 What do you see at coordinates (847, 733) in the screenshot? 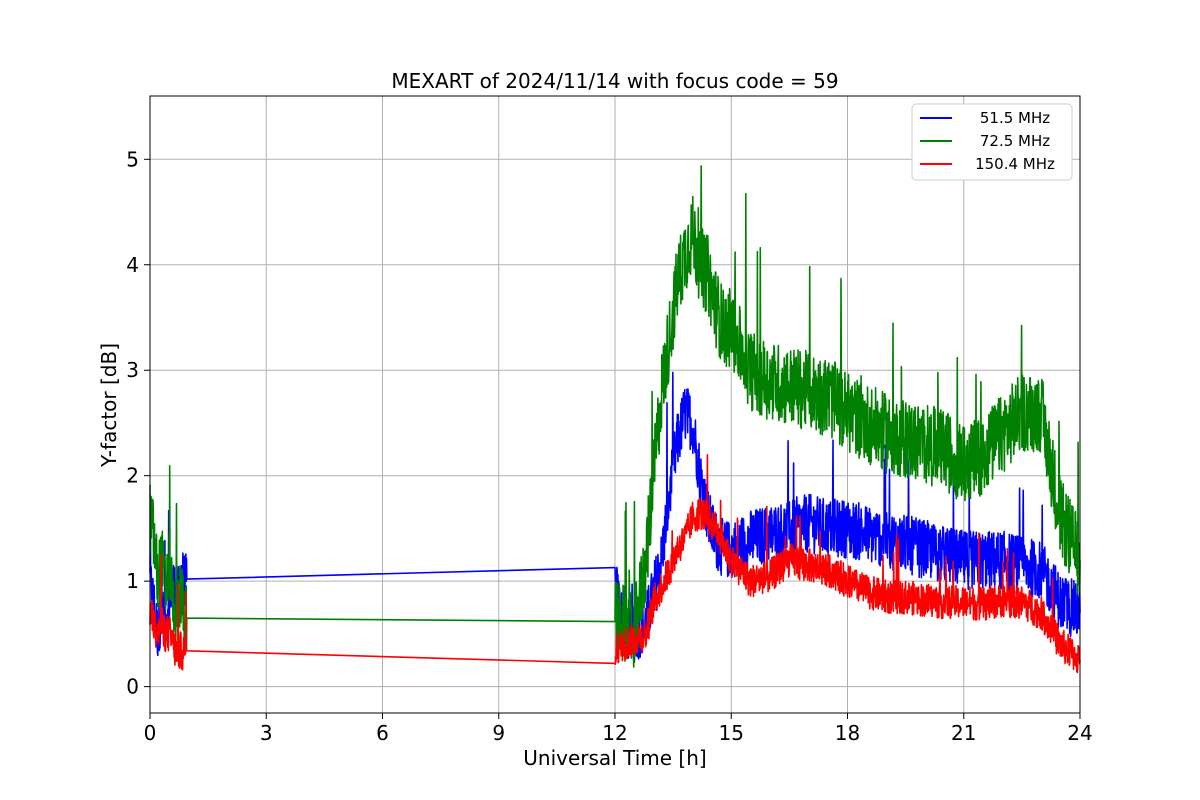
I see `x-tick-label: 18` at bounding box center [847, 733].